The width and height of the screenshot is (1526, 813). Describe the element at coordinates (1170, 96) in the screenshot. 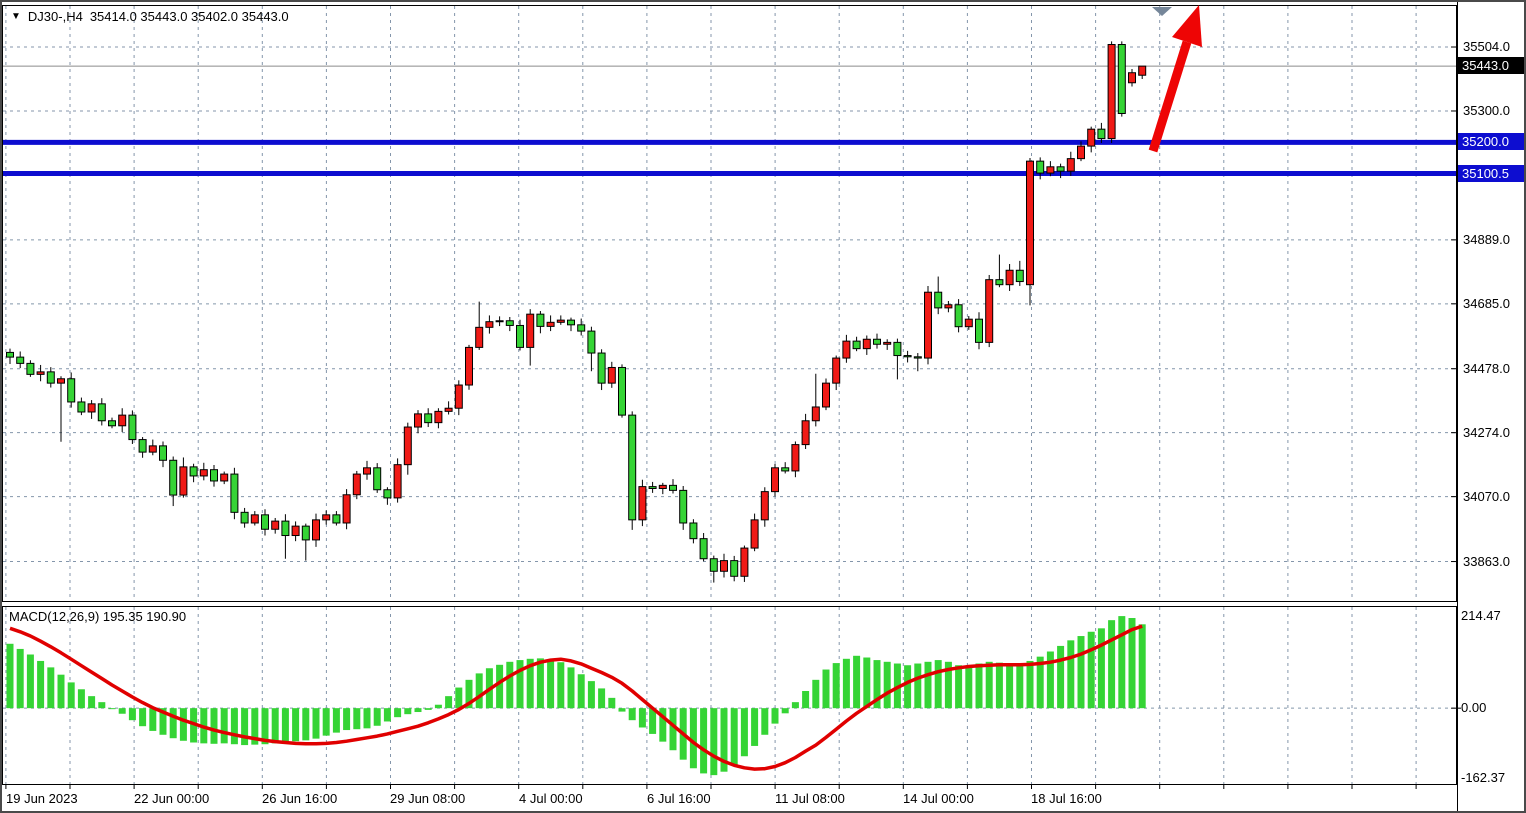

I see `trend-arrow-shaft` at that location.